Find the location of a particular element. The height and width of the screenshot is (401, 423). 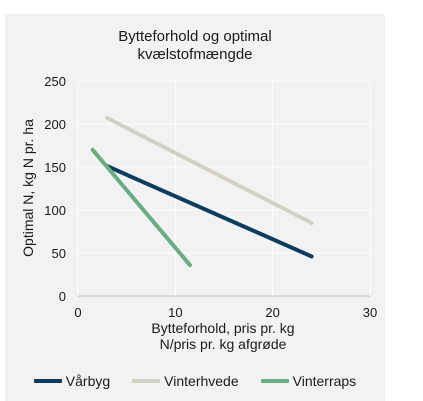

x-tick-labels: 0 10 20 30 is located at coordinates (225, 312).